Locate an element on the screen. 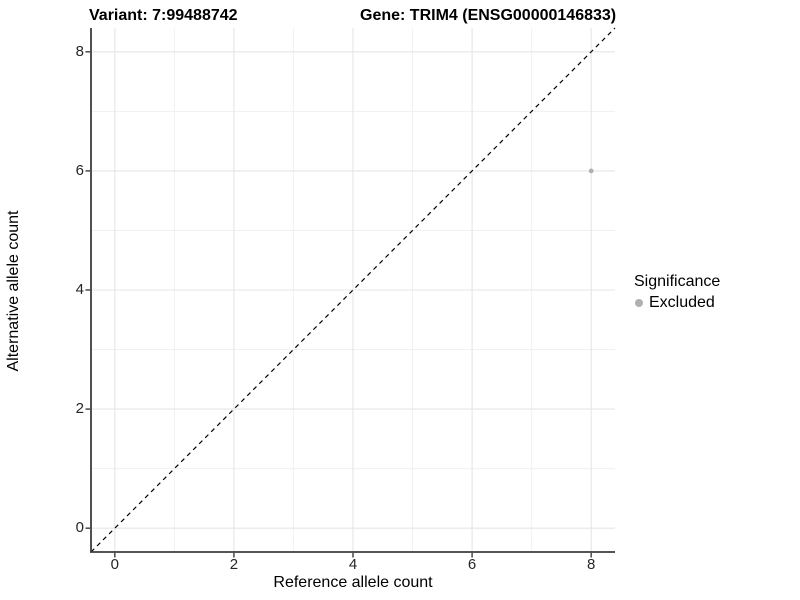  y-tick-label: 2 is located at coordinates (79, 409).